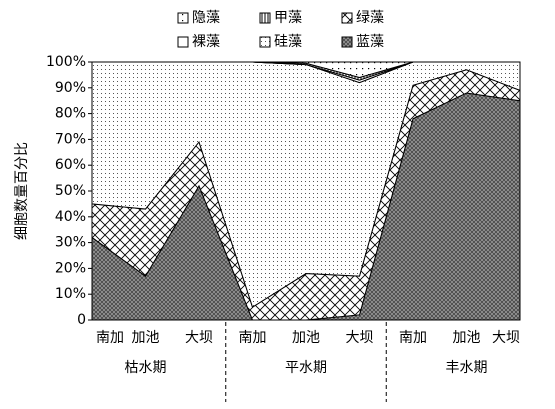 The image size is (555, 409). Describe the element at coordinates (70, 243) in the screenshot. I see `y-tick-label: 30%` at that location.